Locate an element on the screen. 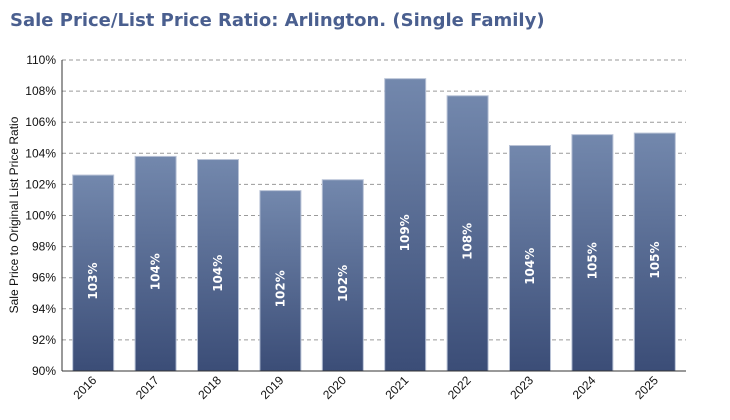  y-tick-label: 96% is located at coordinates (44, 278).